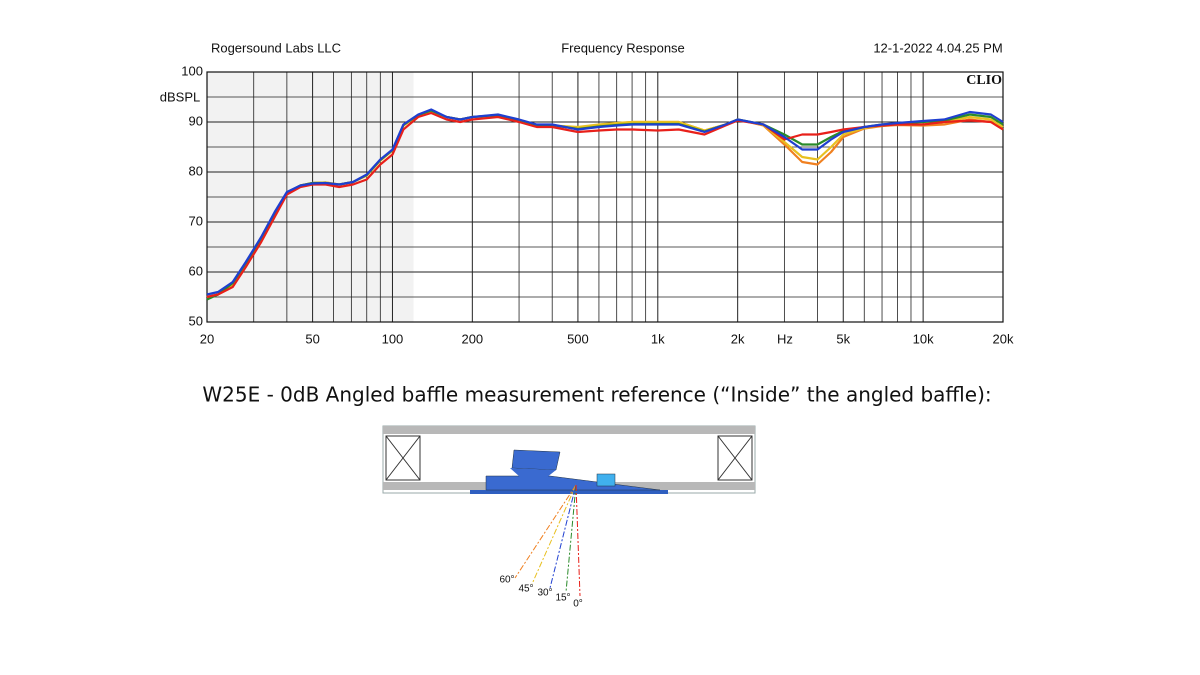 The height and width of the screenshot is (675, 1200). Describe the element at coordinates (606, 480) in the screenshot. I see `tweeter` at that location.